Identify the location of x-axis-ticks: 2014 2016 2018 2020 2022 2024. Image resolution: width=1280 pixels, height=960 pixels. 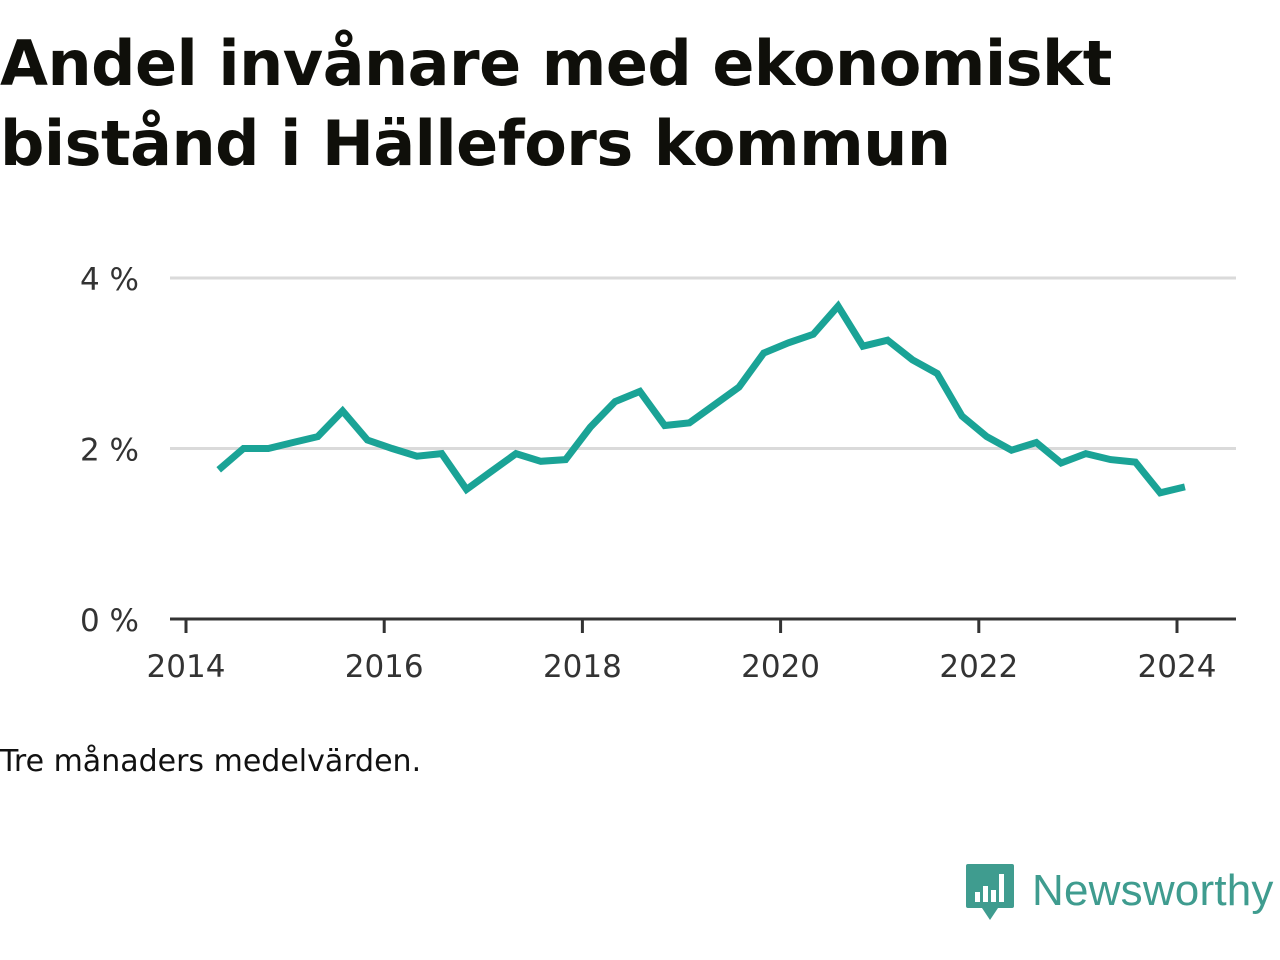
(682, 652).